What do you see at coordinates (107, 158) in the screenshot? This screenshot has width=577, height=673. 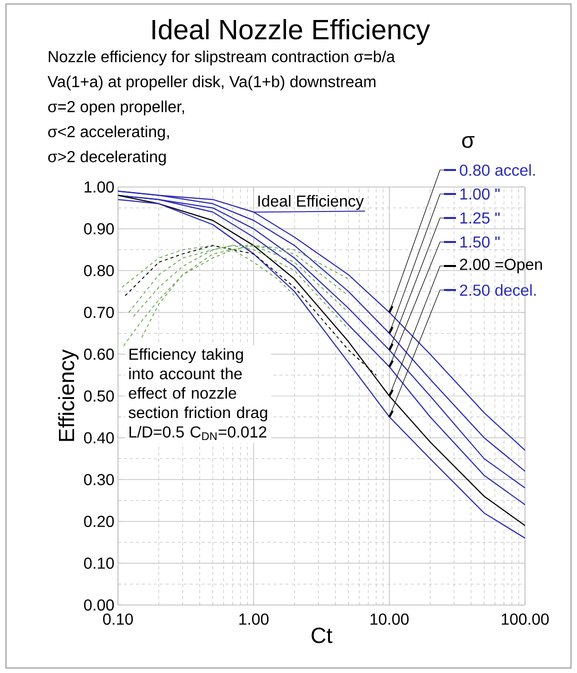 I see `text: σ>2 decelerating` at bounding box center [107, 158].